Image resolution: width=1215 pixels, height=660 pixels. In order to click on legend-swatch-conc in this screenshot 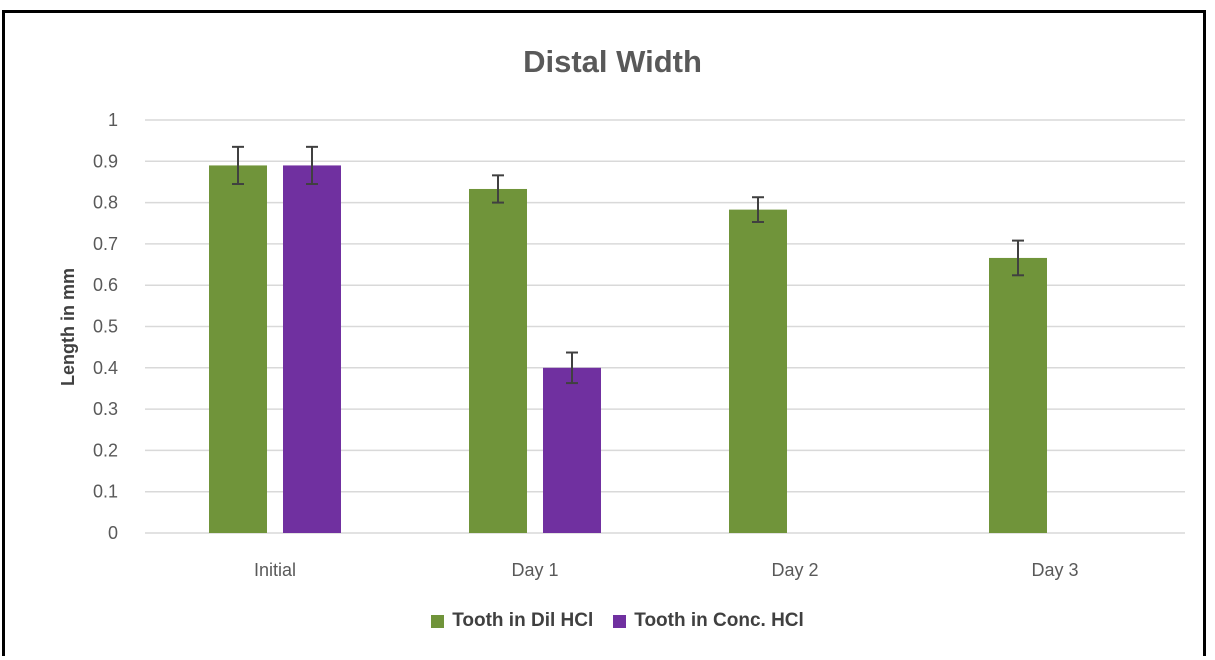, I will do `click(620, 621)`.